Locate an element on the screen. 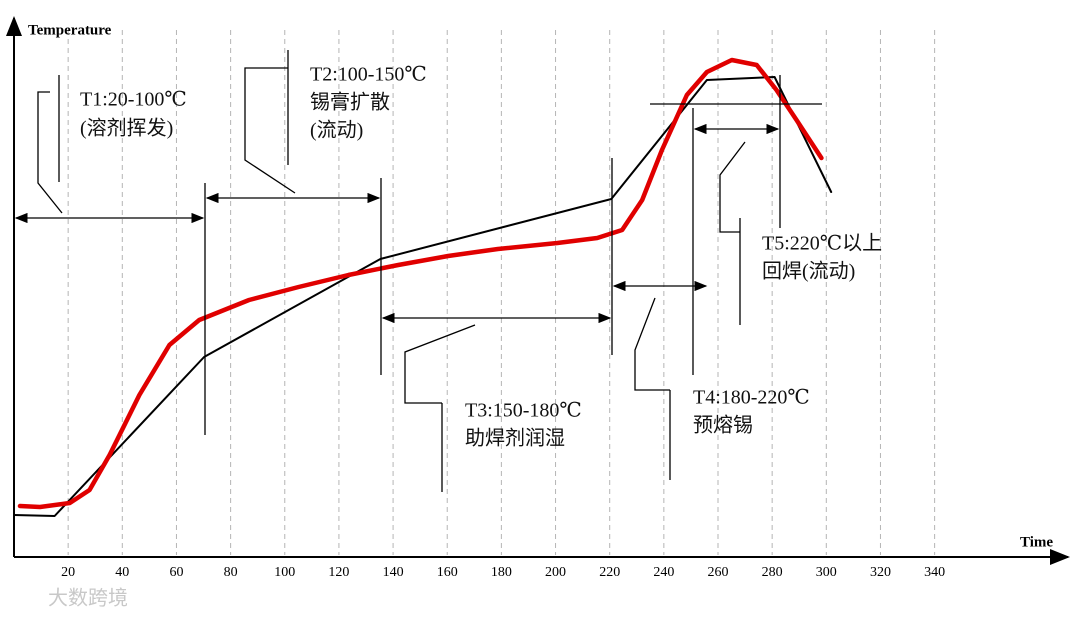  annotation: 助焊剂润湿 is located at coordinates (515, 438).